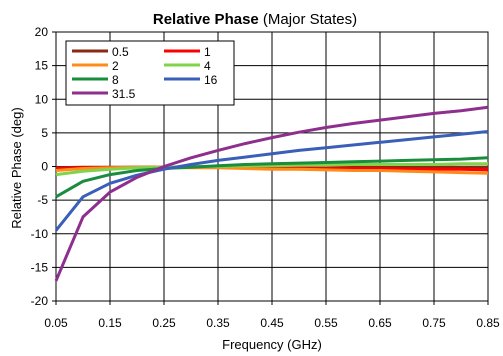 This screenshot has width=503, height=356. What do you see at coordinates (211, 80) in the screenshot?
I see `legend-label-16: 16` at bounding box center [211, 80].